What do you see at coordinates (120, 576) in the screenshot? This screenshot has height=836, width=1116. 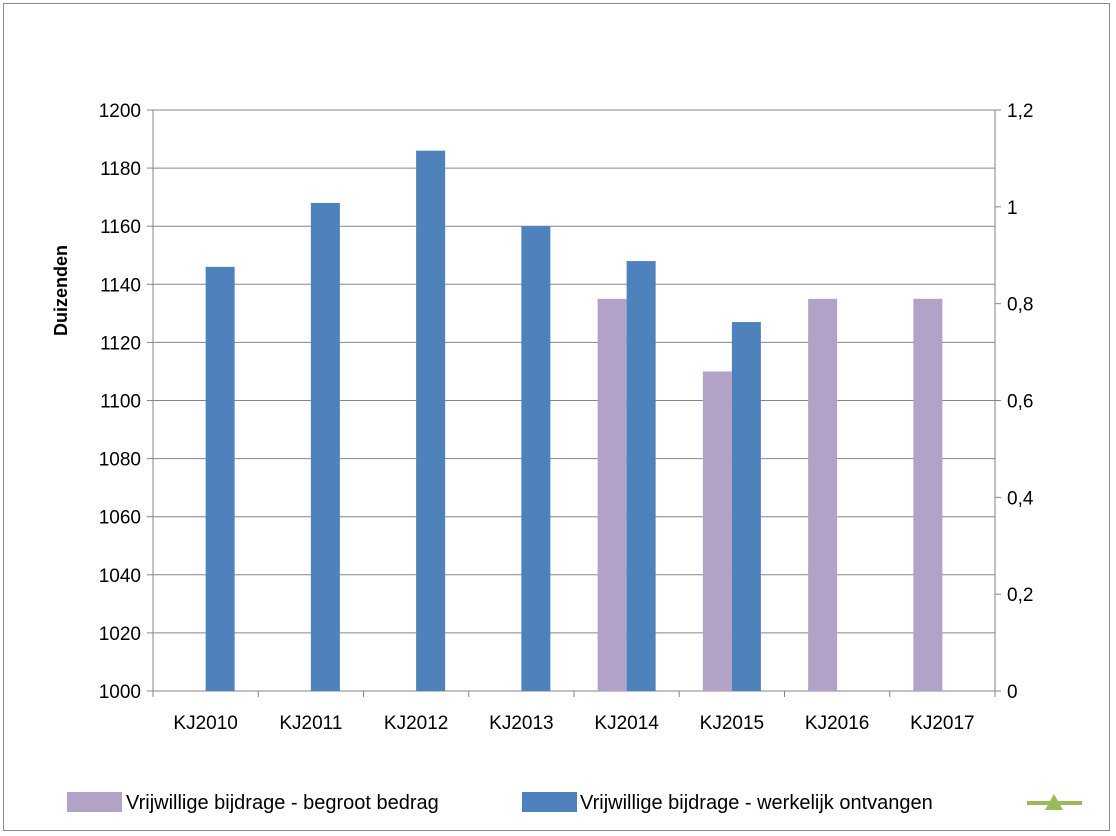 I see `y-tick-label: 1040` at bounding box center [120, 576].